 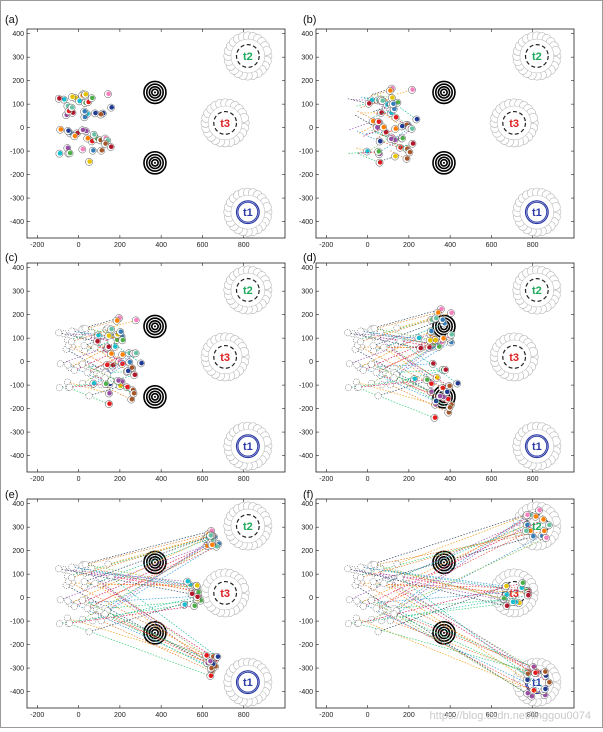 I want to click on target-t1: t1, so click(x=537, y=212).